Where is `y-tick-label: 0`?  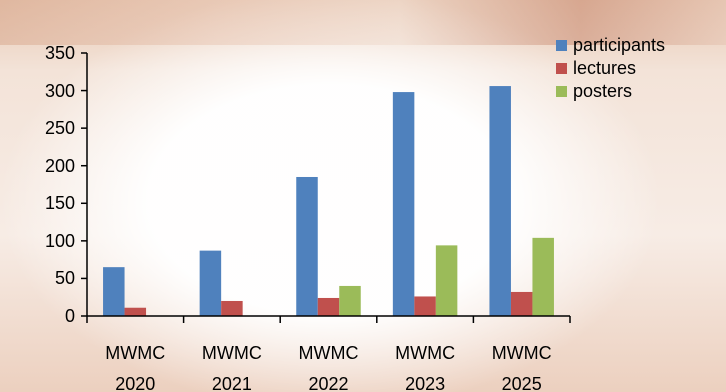
y-tick-label: 0 is located at coordinates (69, 316).